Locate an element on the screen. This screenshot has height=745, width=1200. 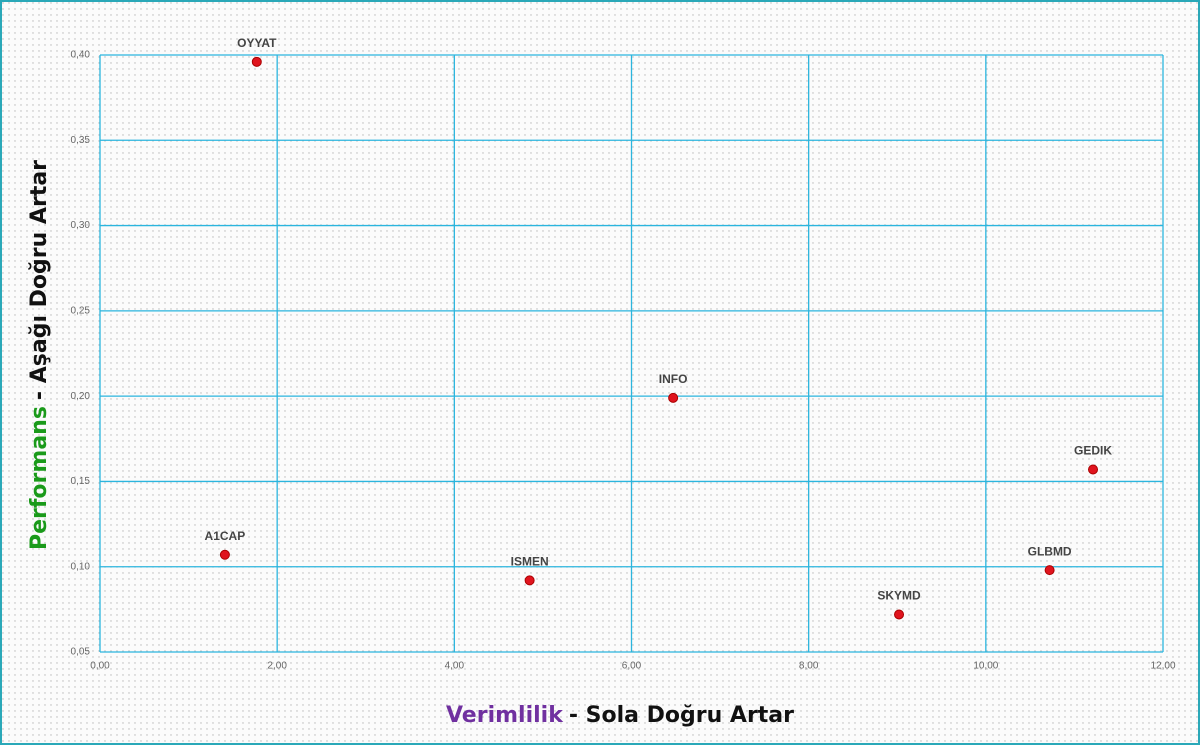
x-tick-label: 12,00 is located at coordinates (1162, 666).